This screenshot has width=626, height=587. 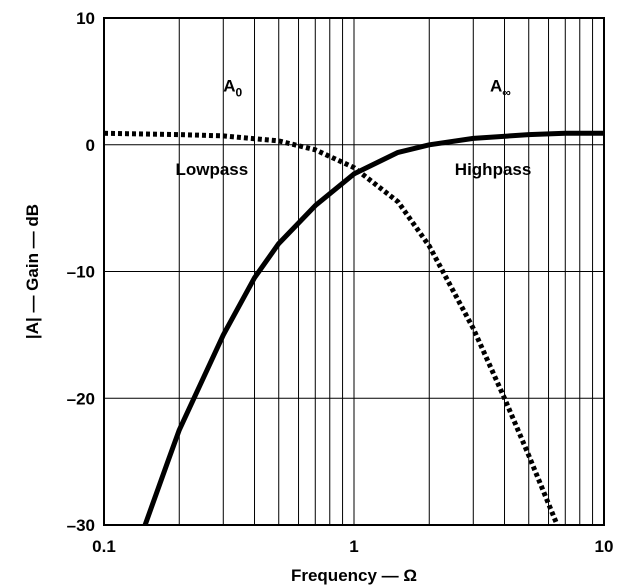 I want to click on x-tick-label: 1, so click(x=353, y=546).